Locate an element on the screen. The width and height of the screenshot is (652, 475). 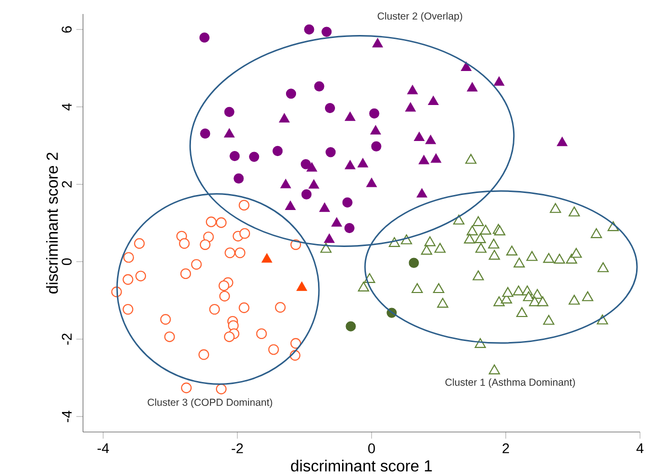
x-tick-label: 4 is located at coordinates (640, 448).